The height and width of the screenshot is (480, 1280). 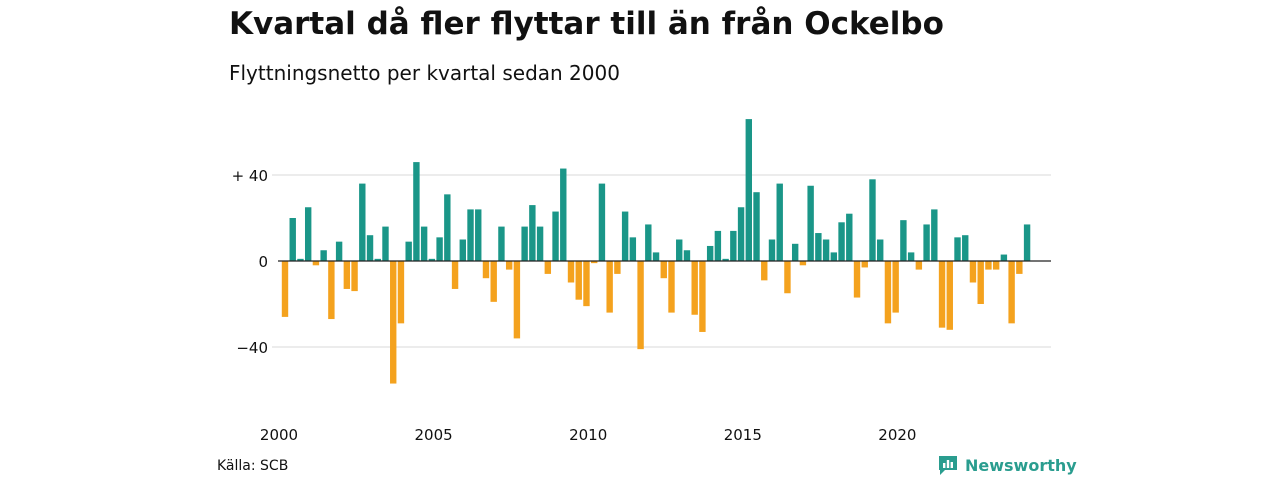 I want to click on x-axis-ticks: 2000 2005 2010 2015 2020, so click(x=588, y=435).